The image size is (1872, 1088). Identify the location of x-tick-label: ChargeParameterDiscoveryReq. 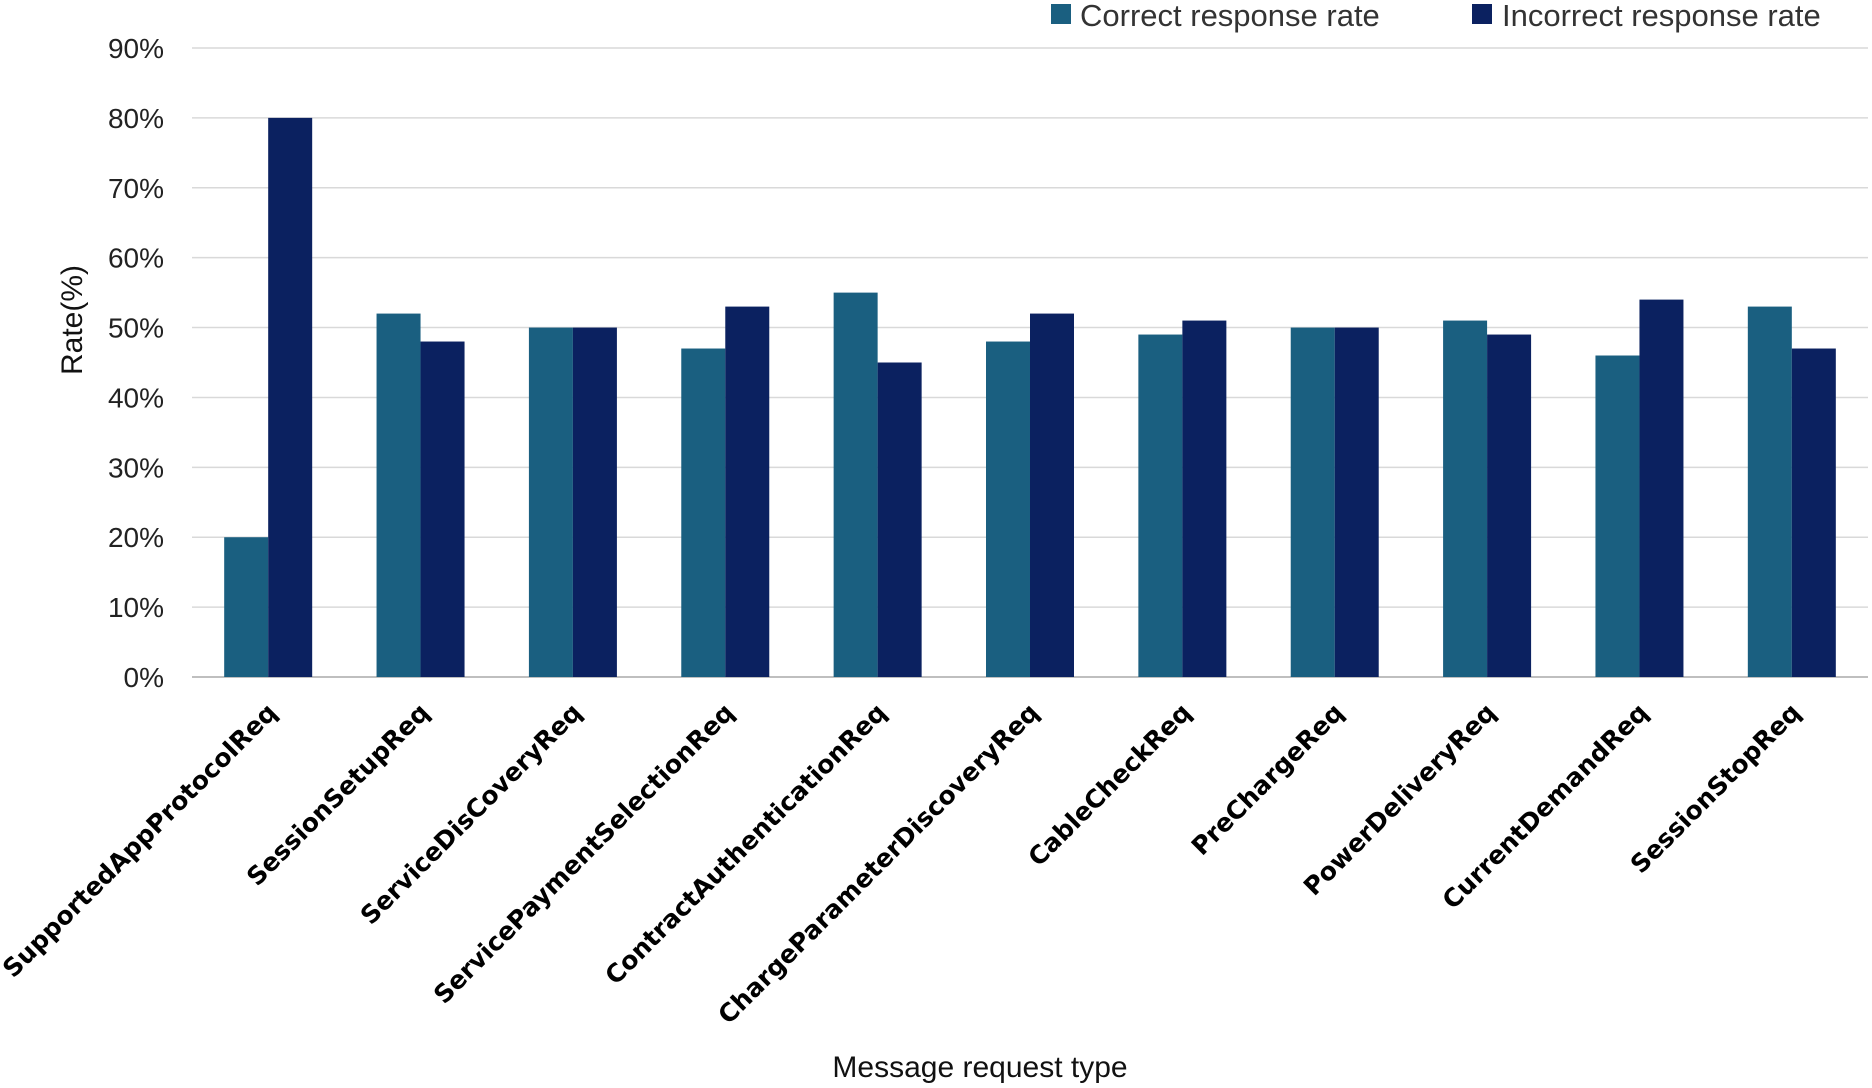
(878, 864).